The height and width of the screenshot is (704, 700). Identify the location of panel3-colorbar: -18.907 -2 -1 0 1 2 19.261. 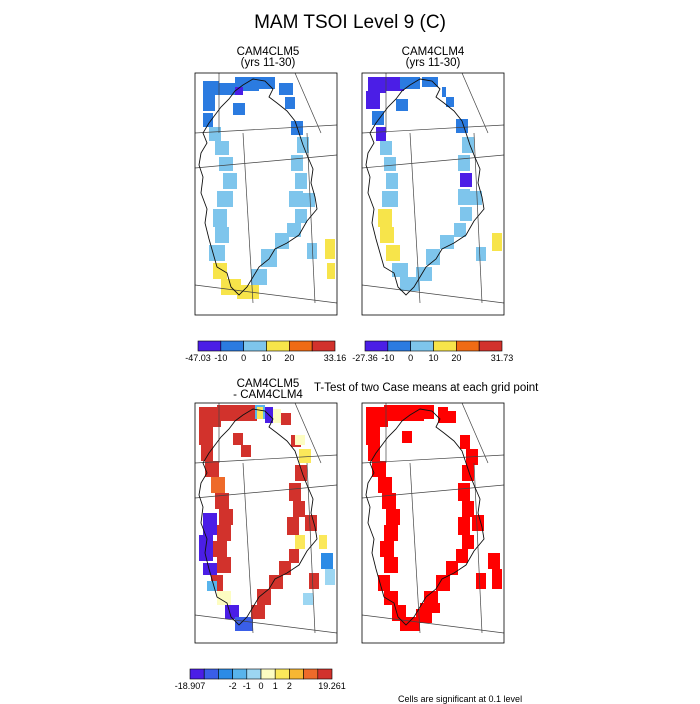
(260, 679).